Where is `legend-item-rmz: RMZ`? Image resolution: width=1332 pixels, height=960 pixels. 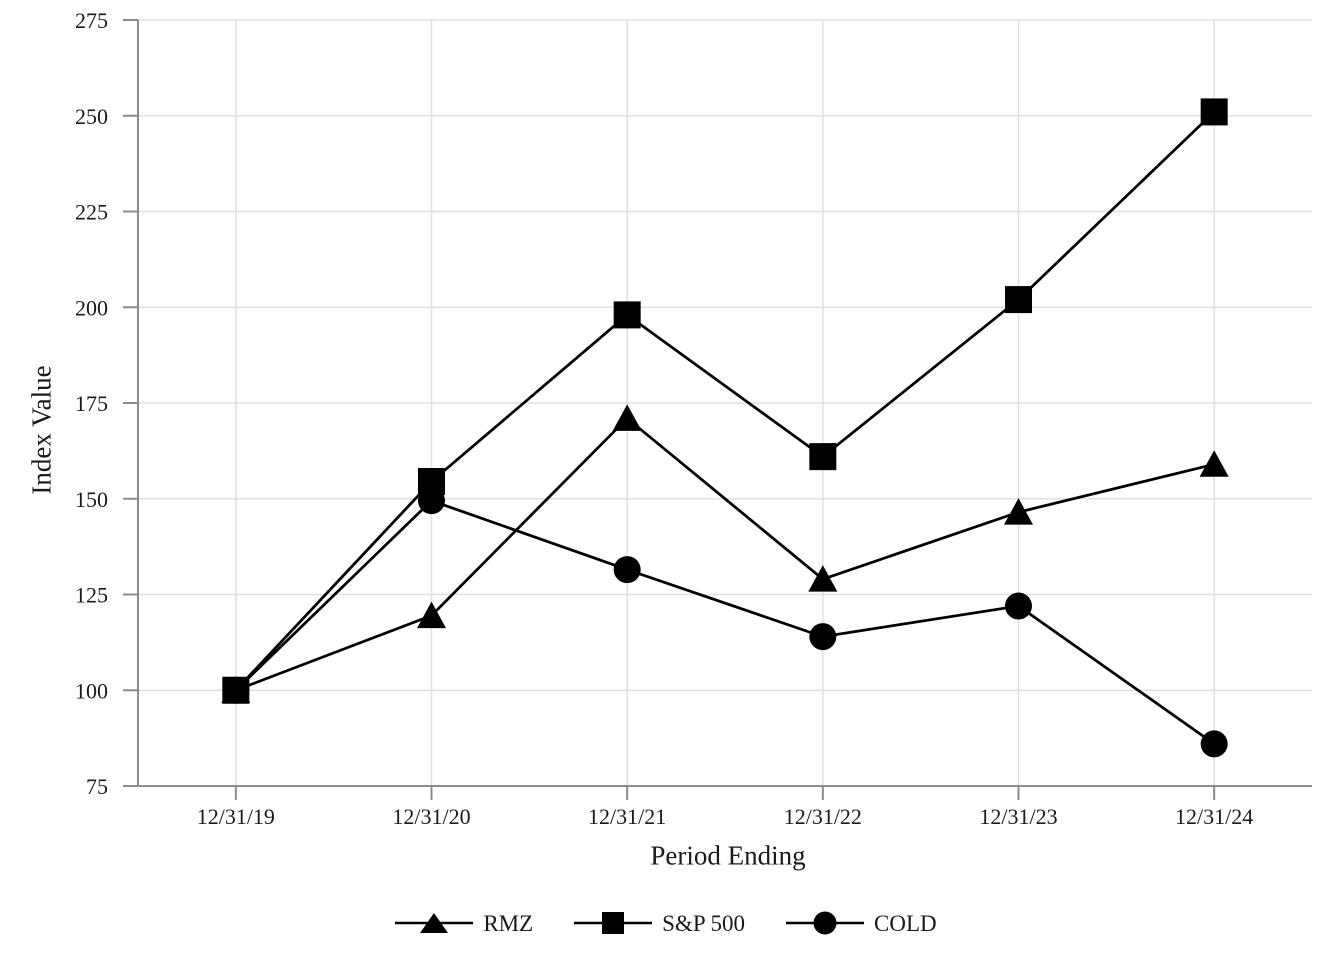
legend-item-rmz: RMZ is located at coordinates (464, 923).